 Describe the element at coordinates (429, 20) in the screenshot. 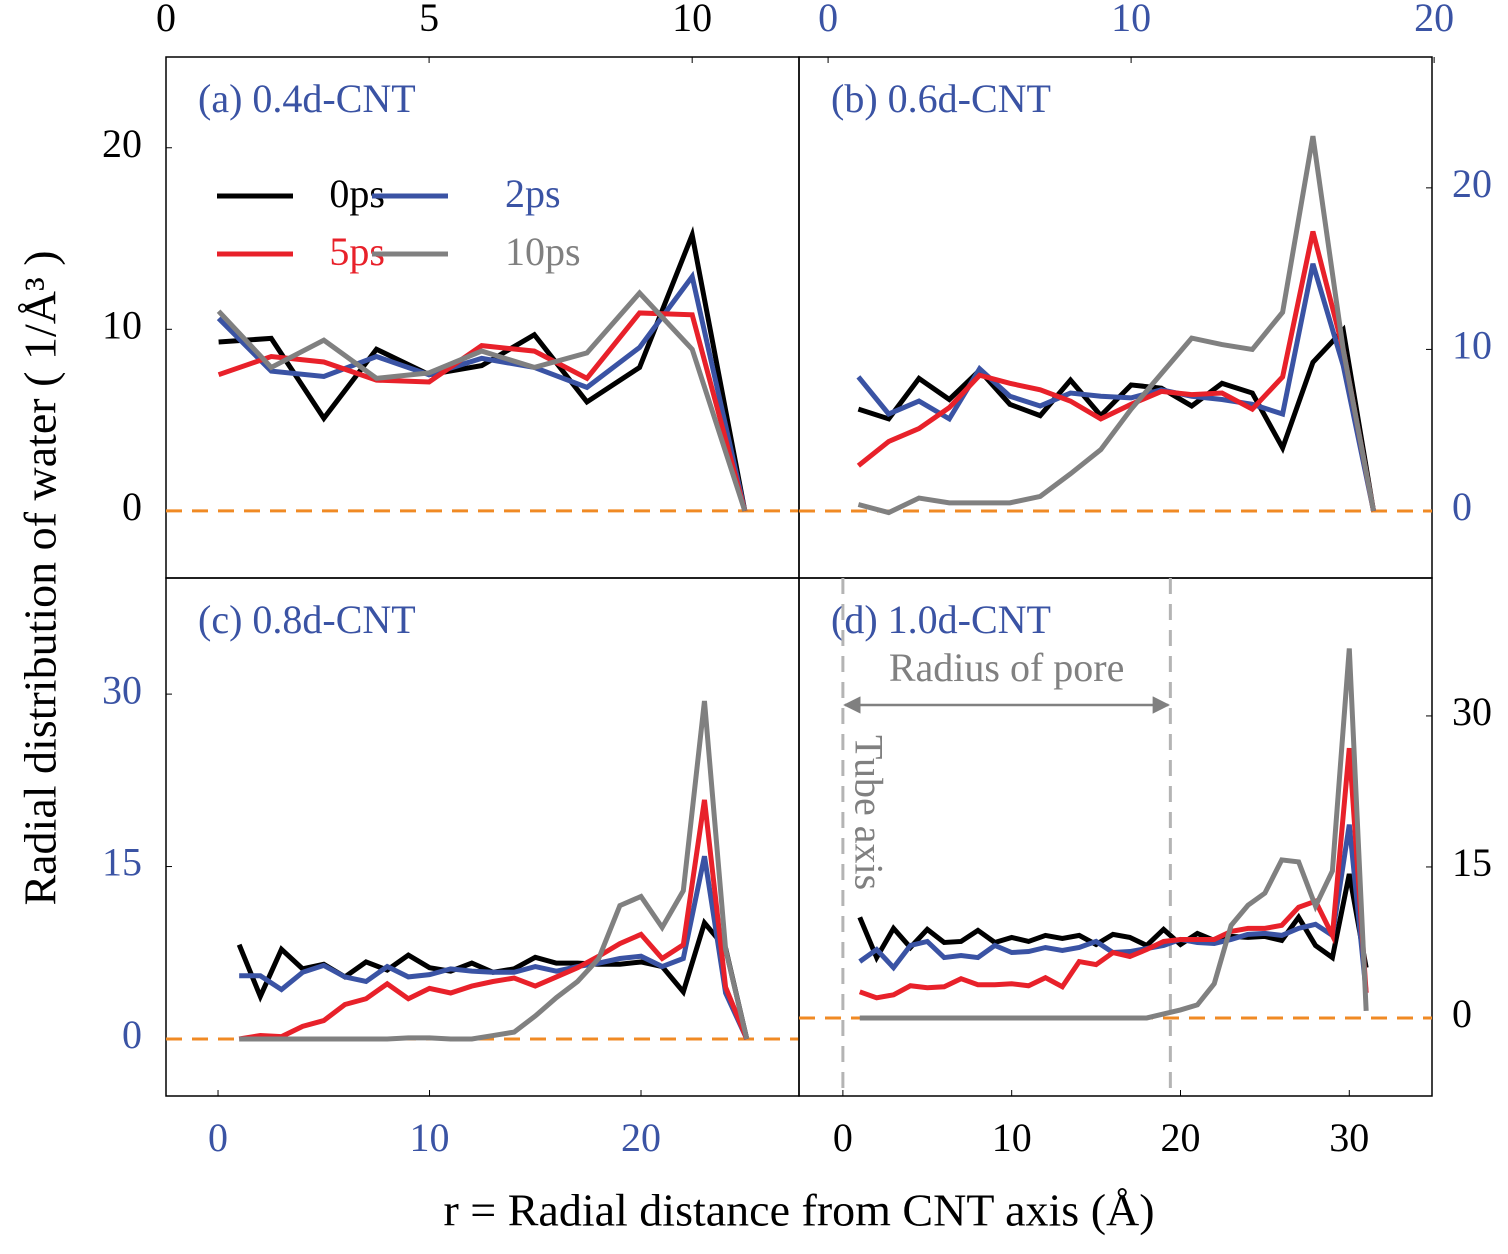

I see `x-tick-label: 5` at that location.